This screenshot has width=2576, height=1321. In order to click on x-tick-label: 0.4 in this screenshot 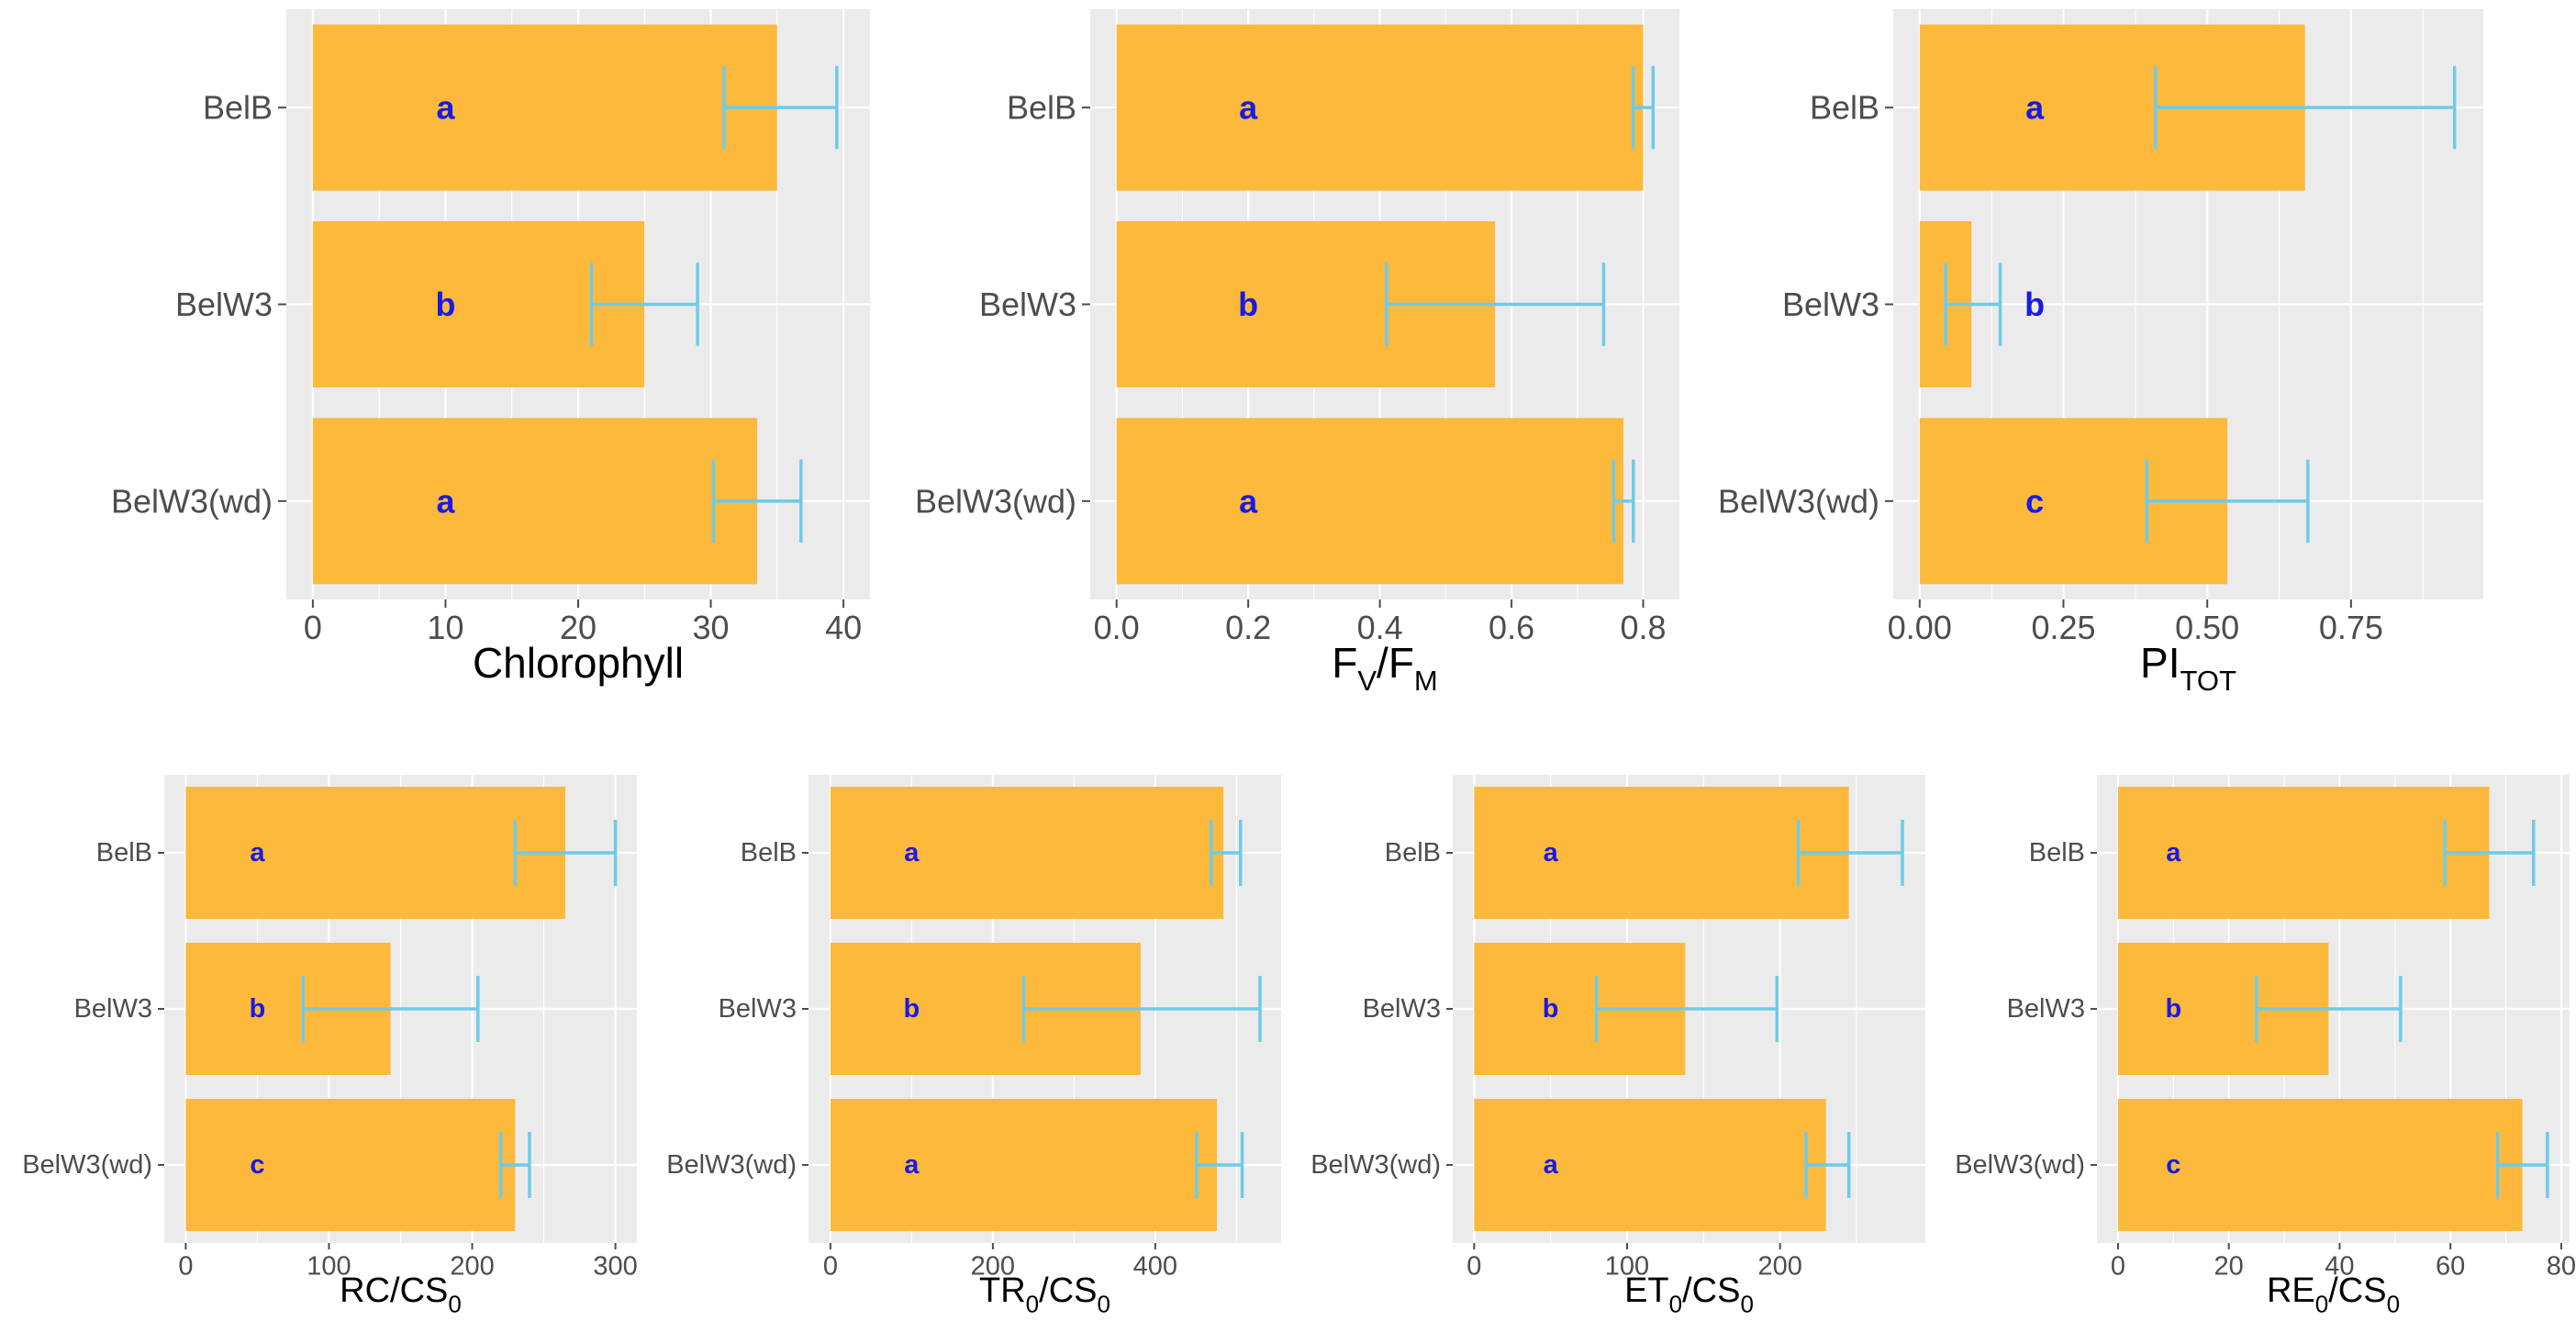, I will do `click(1380, 627)`.